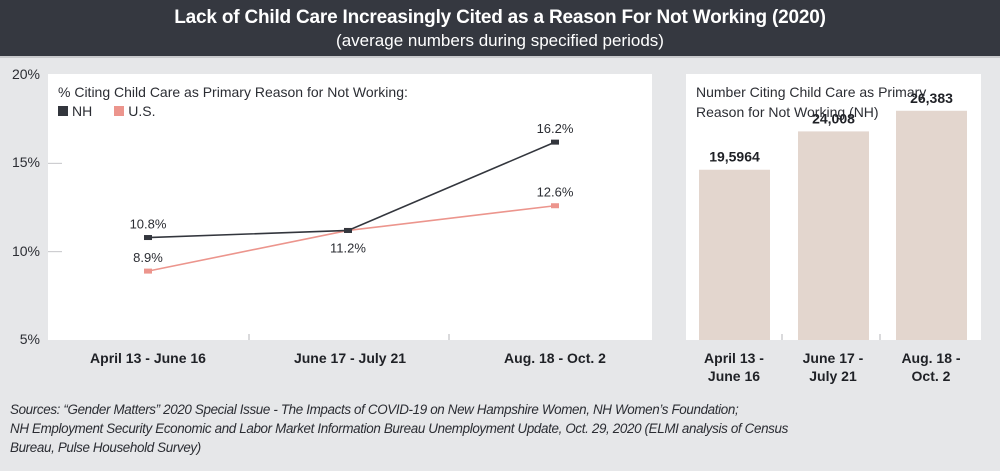 The width and height of the screenshot is (1000, 471). Describe the element at coordinates (350, 358) in the screenshot. I see `x-tick-label: June 17 - July 21` at that location.